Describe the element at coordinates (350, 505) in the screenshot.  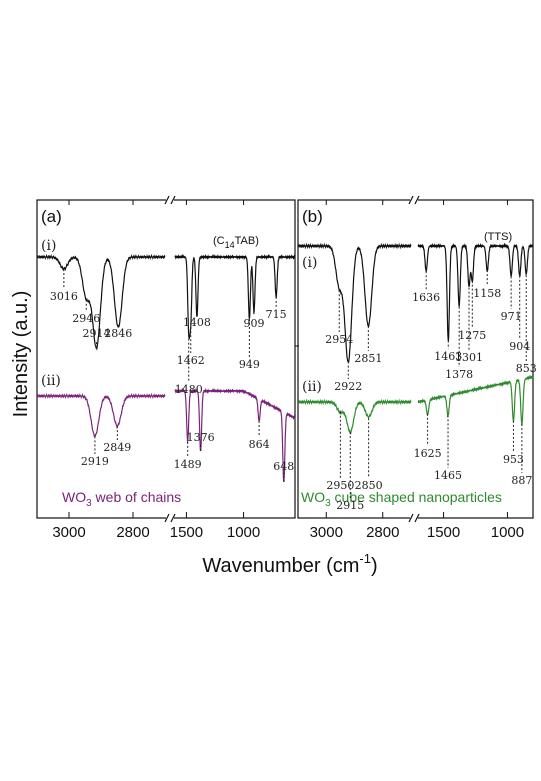
I see `peak-label: 2915` at that location.